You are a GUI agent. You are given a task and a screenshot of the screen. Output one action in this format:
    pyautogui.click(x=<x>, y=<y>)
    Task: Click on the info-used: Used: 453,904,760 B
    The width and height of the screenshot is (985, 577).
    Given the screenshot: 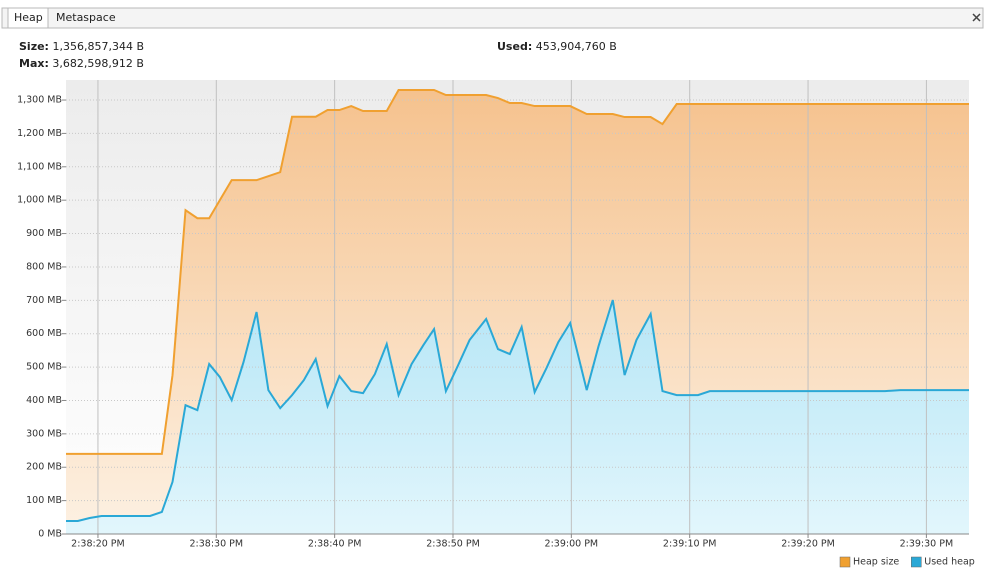 What is the action you would take?
    pyautogui.click(x=557, y=46)
    